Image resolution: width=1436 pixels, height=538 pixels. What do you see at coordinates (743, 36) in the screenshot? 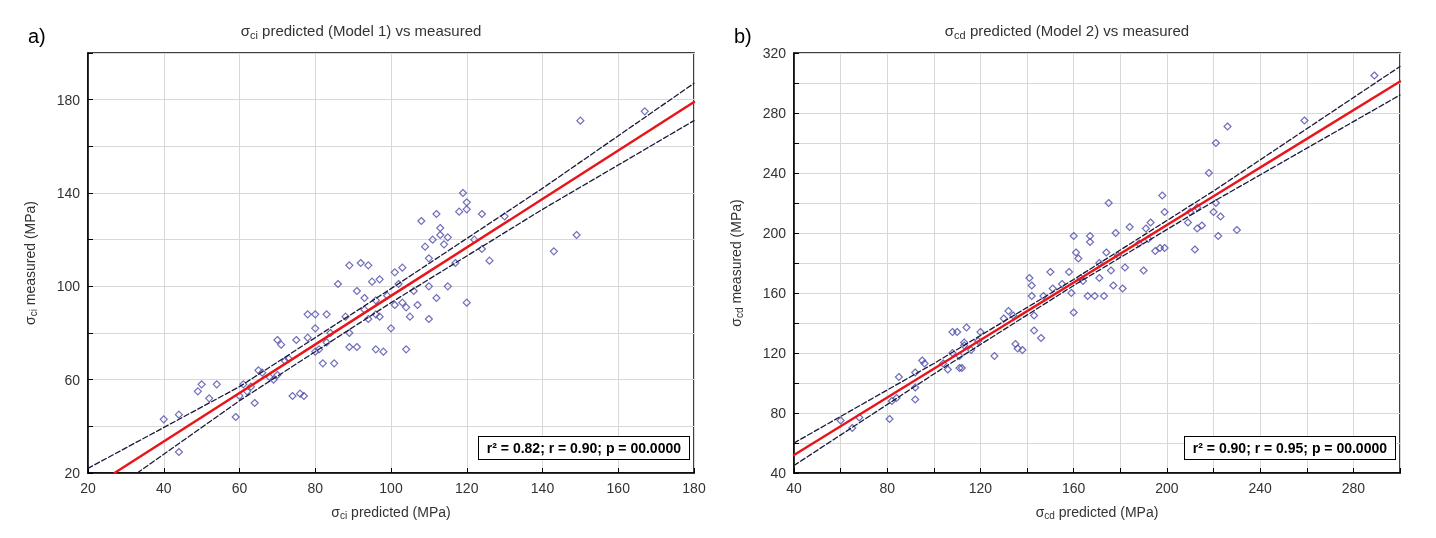
I see `text: b)` at bounding box center [743, 36].